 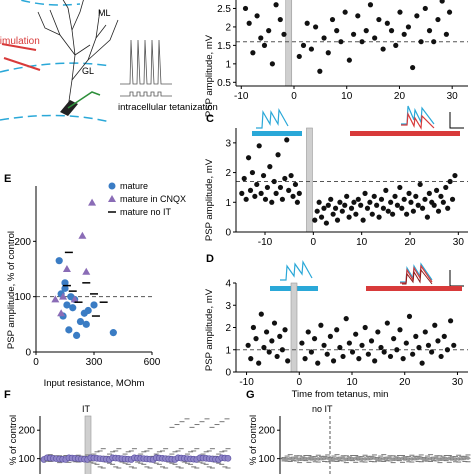 What do you see at coordinates (453, 96) in the screenshot?
I see `panel-b-xtick-label: 30` at bounding box center [453, 96].